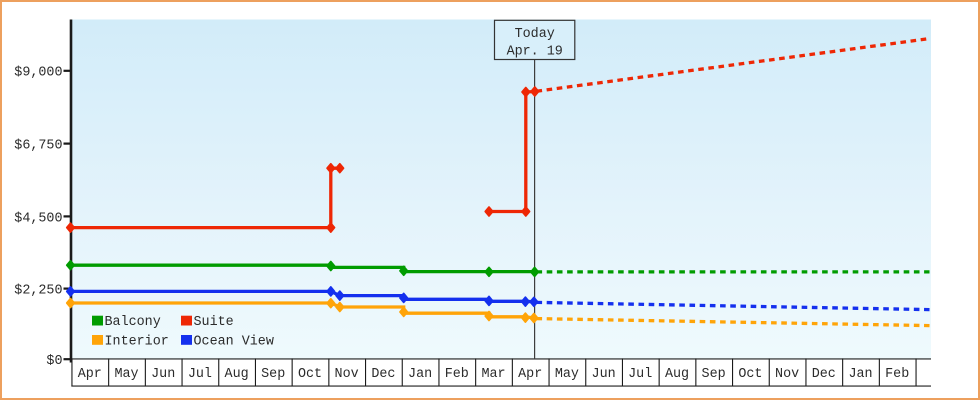 This screenshot has width=980, height=400. What do you see at coordinates (535, 52) in the screenshot?
I see `svg-text: Apr. 19` at bounding box center [535, 52].